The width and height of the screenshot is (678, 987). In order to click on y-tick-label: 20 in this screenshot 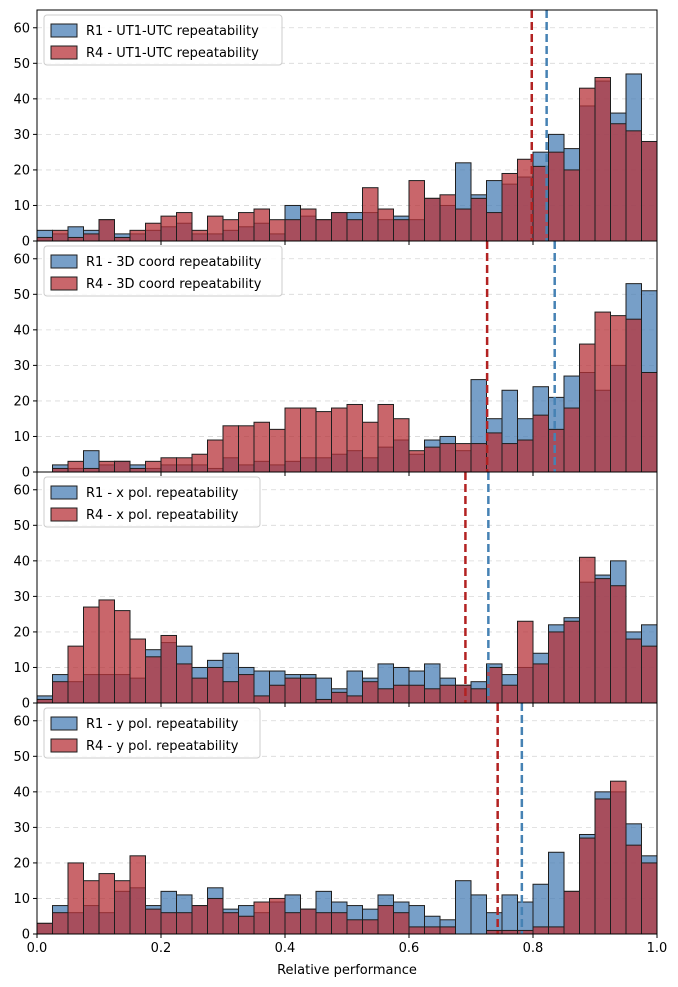, I will do `click(21, 632)`.